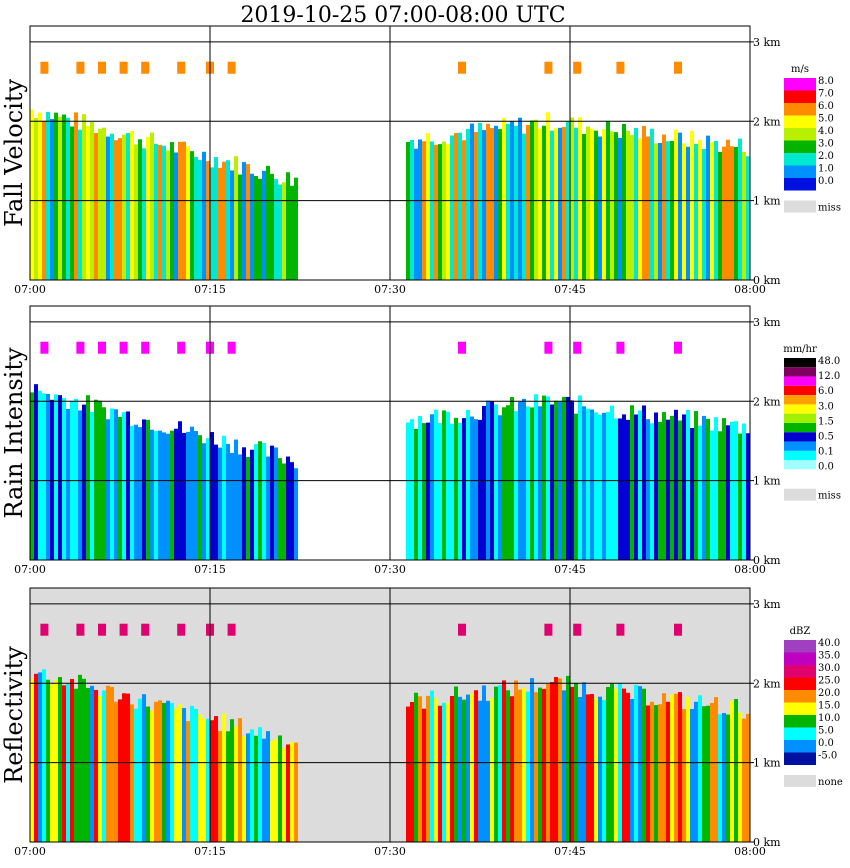  I want to click on legend-label: 0.1, so click(826, 452).